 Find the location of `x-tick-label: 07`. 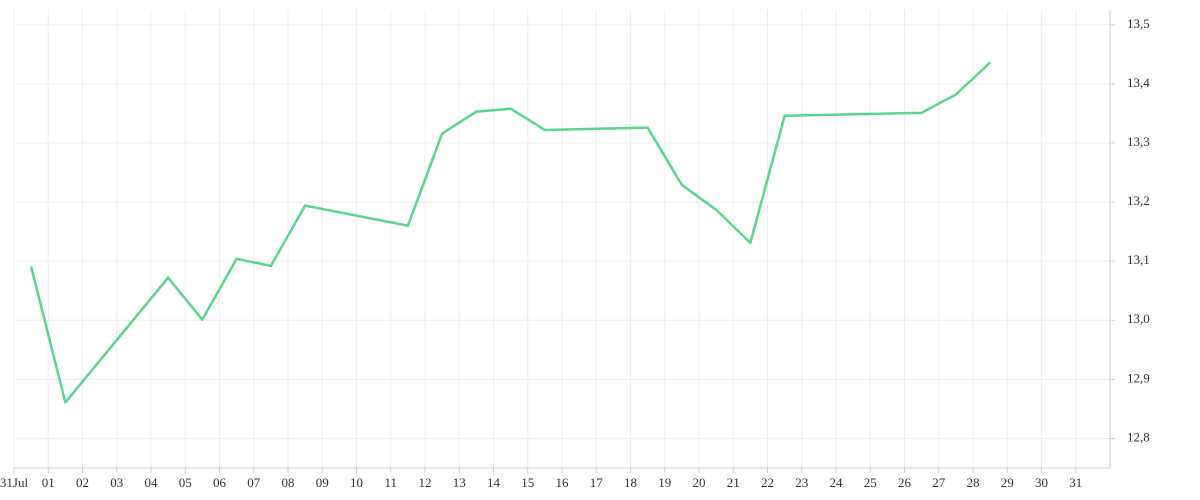

x-tick-label: 07 is located at coordinates (254, 482).